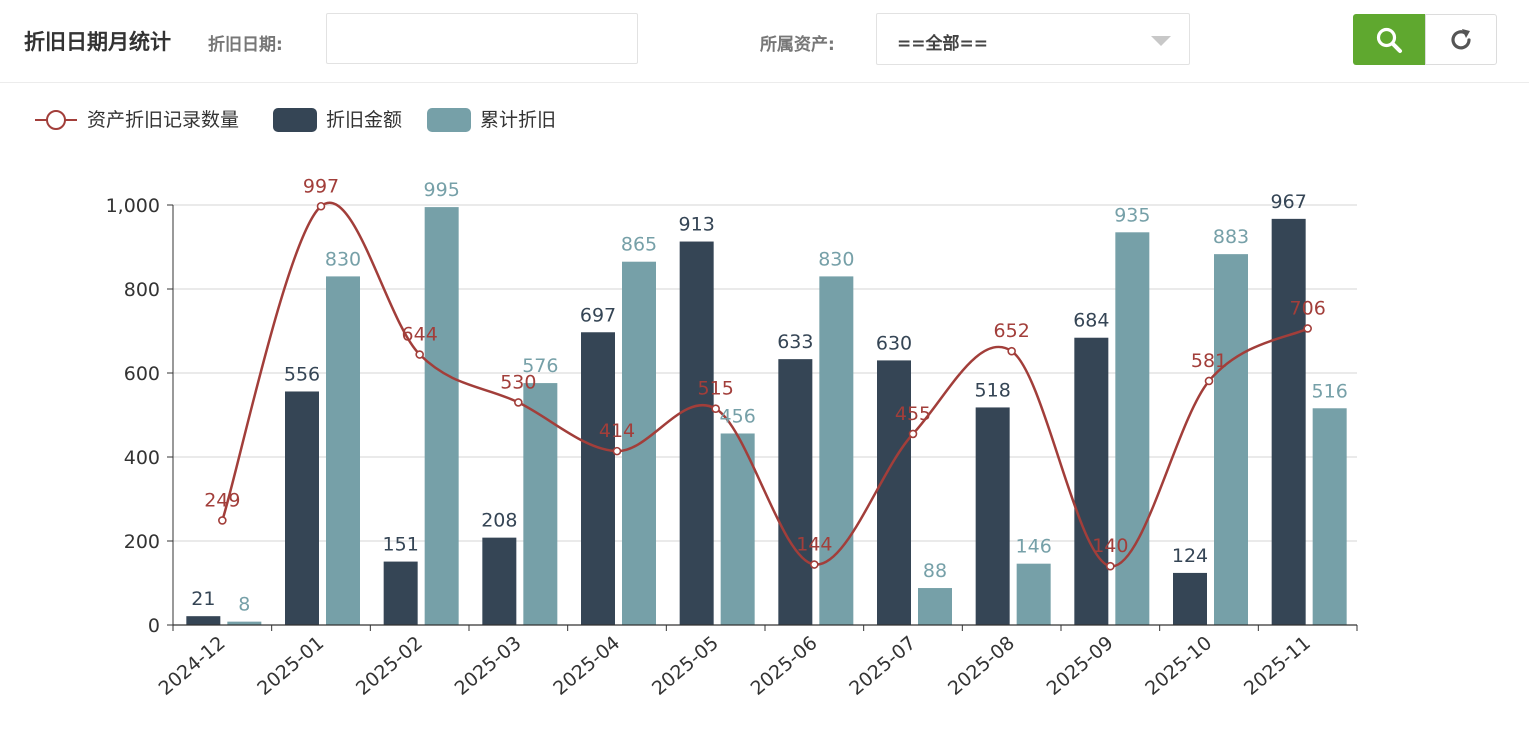  I want to click on legend-amount-swatch, so click(295, 120).